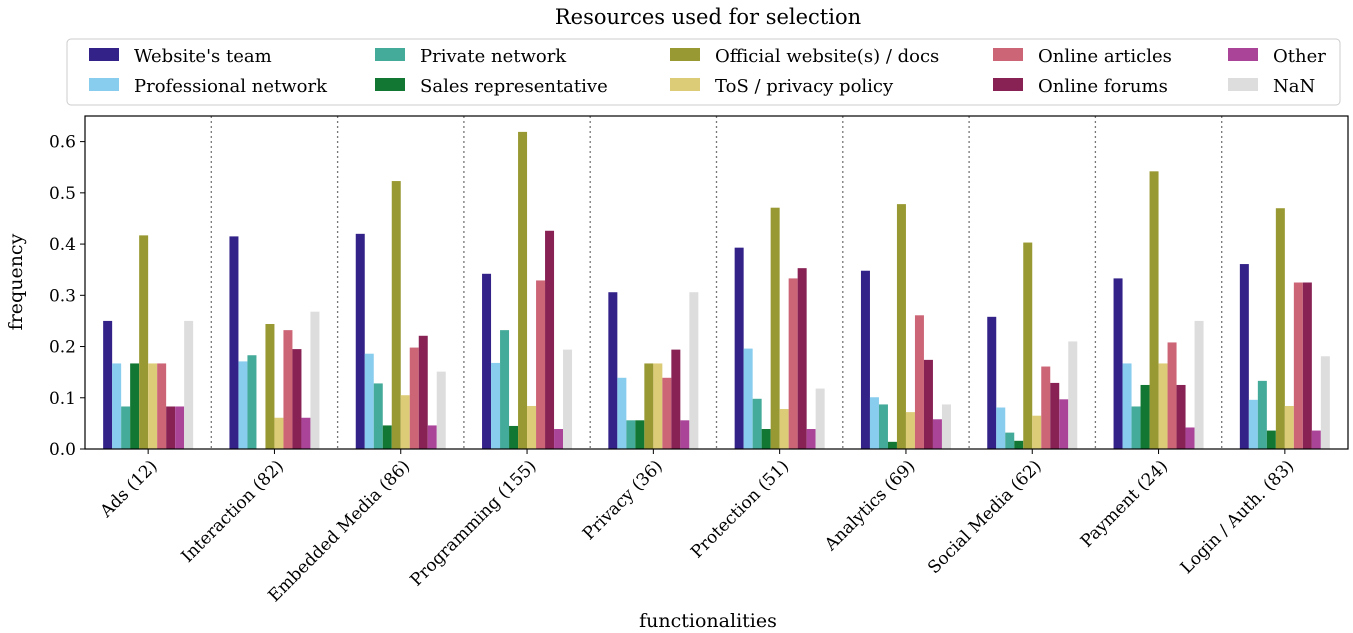 Image resolution: width=1353 pixels, height=633 pixels. What do you see at coordinates (1238, 517) in the screenshot?
I see `x-tick-label: Login / Auth. (83)` at bounding box center [1238, 517].